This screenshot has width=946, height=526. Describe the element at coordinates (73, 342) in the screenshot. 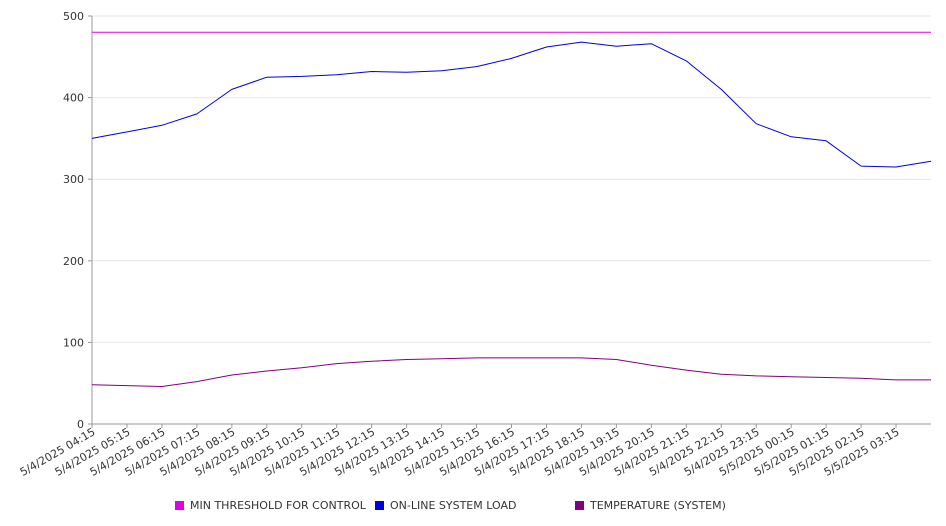

I see `y-tick-label-100: 100` at that location.